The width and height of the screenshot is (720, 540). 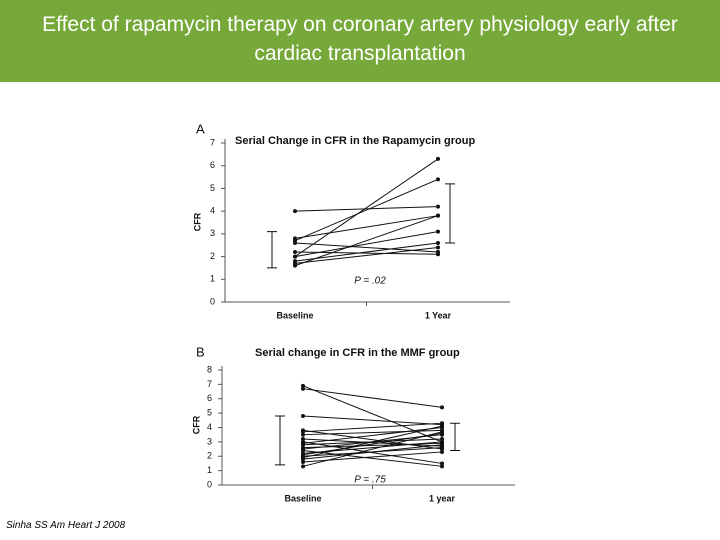 I want to click on x-tick-label: 1 year, so click(x=442, y=498).